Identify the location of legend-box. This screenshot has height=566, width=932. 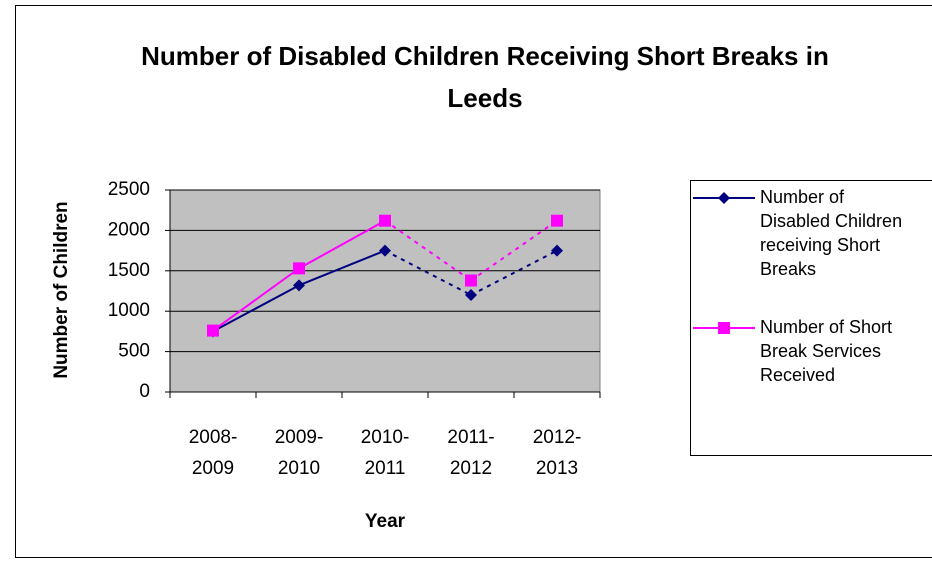
(811, 318).